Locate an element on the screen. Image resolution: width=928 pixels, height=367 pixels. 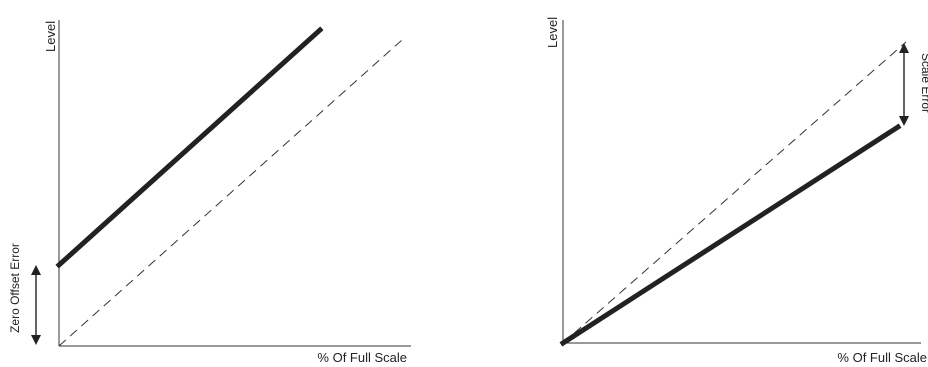
right-x-axis-label: % Of Full Scale is located at coordinates (882, 357).